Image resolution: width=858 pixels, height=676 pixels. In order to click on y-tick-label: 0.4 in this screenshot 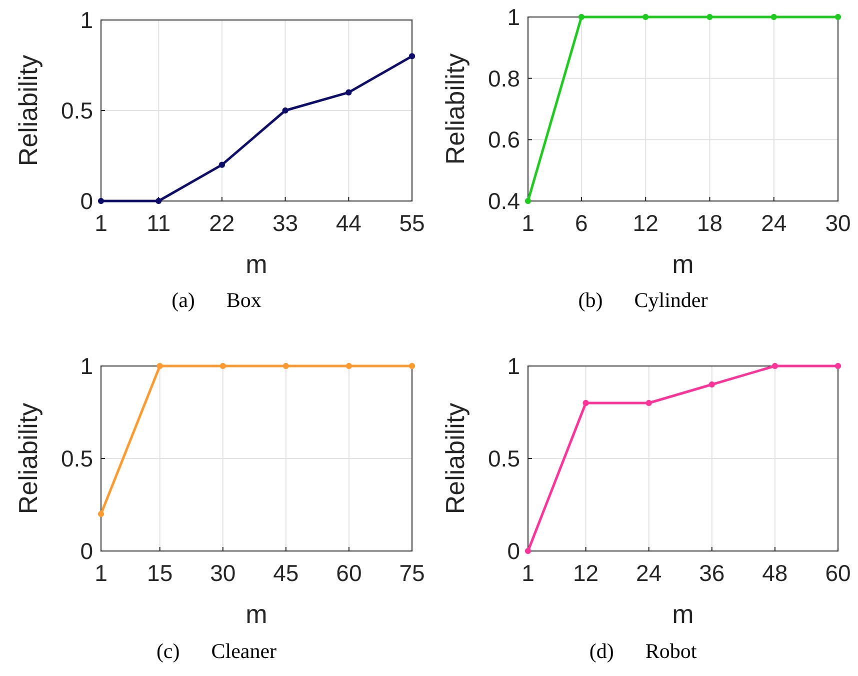, I will do `click(504, 201)`.